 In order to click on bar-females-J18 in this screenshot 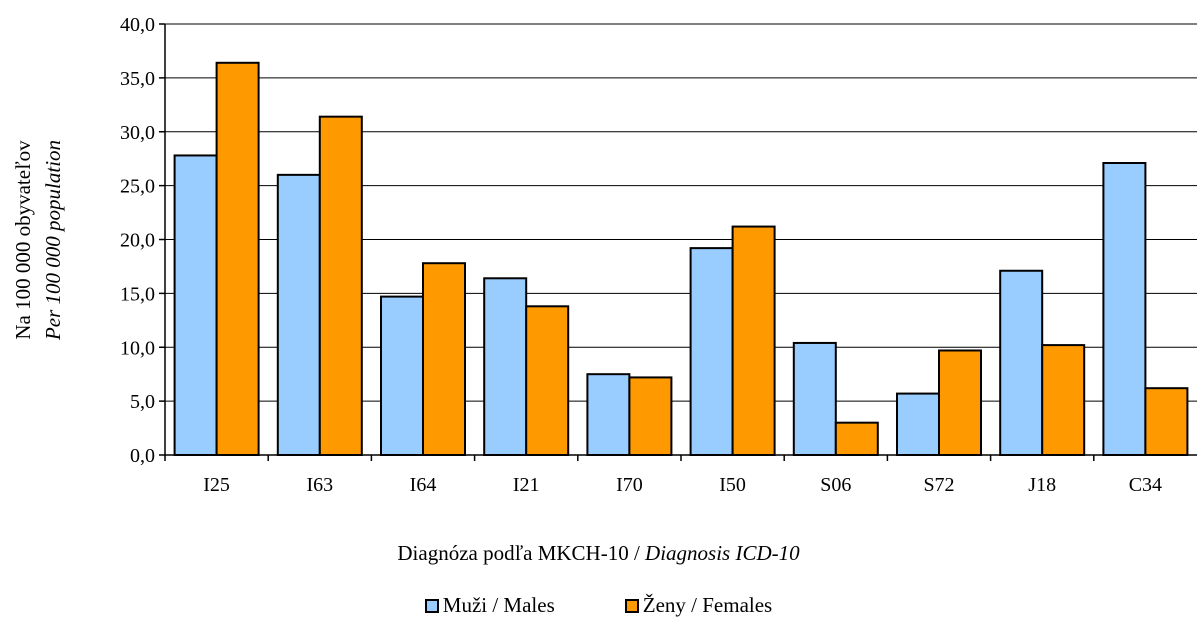, I will do `click(1063, 400)`.